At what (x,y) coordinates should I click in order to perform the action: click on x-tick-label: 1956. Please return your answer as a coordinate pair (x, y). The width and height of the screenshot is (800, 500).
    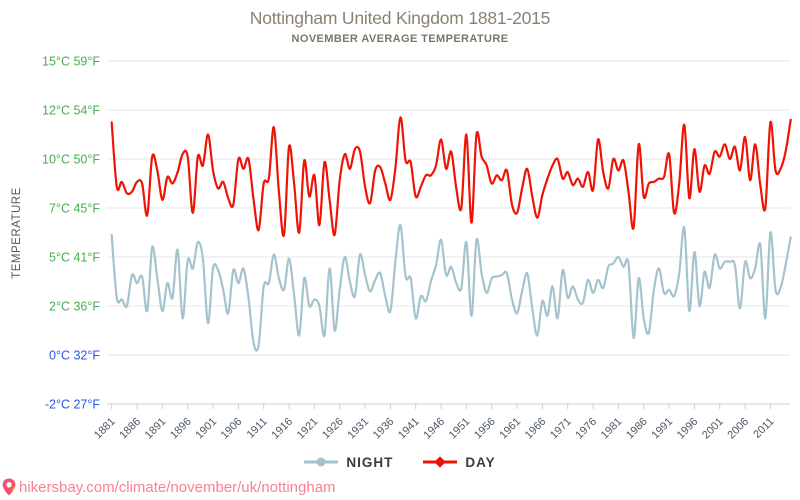
    Looking at the image, I should click on (485, 429).